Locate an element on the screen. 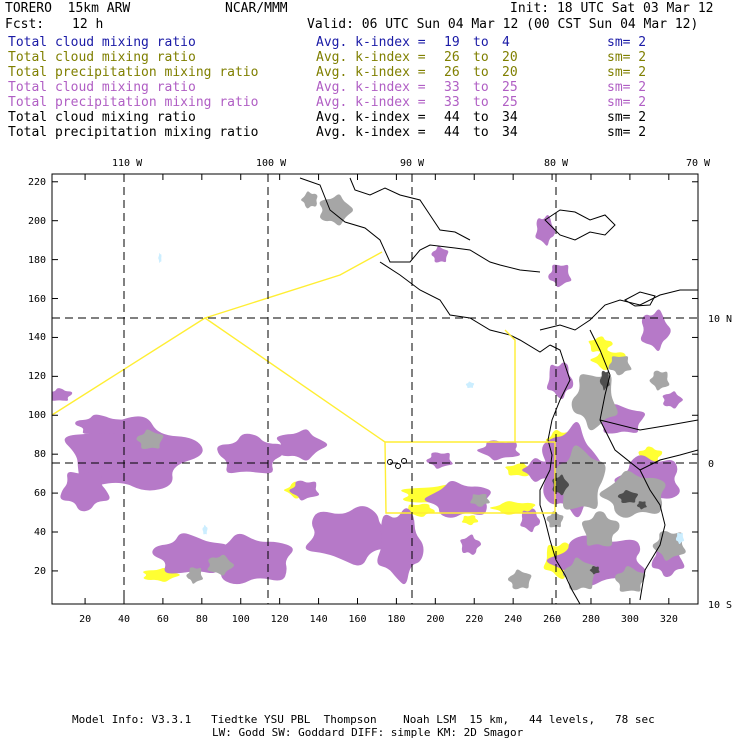 The width and height of the screenshot is (740, 740). x-tick-label: 160 is located at coordinates (357, 619).